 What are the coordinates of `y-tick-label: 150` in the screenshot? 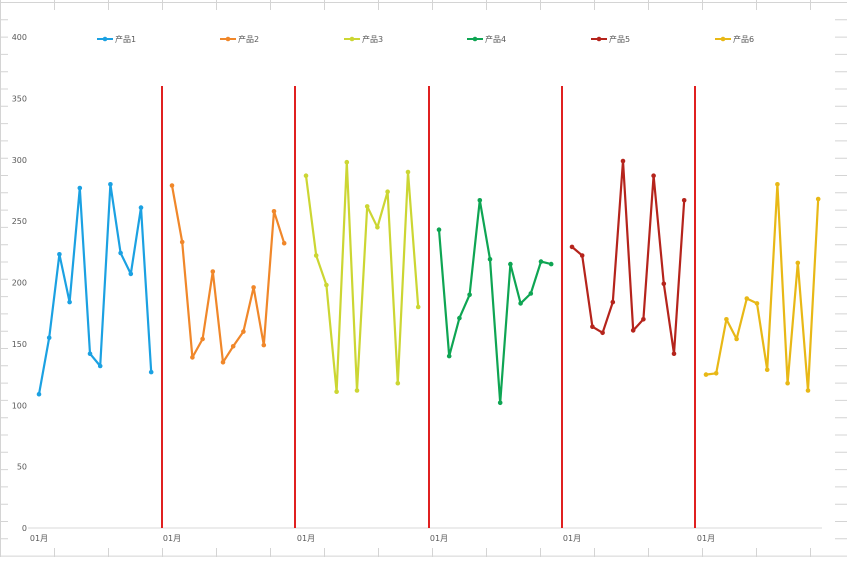 It's located at (19, 344).